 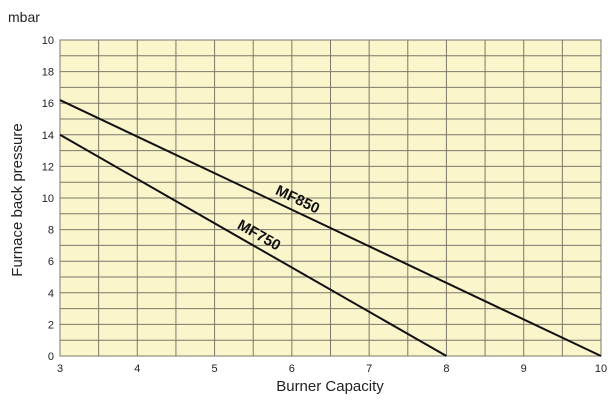 What do you see at coordinates (446, 369) in the screenshot?
I see `x-tick-label: 8` at bounding box center [446, 369].